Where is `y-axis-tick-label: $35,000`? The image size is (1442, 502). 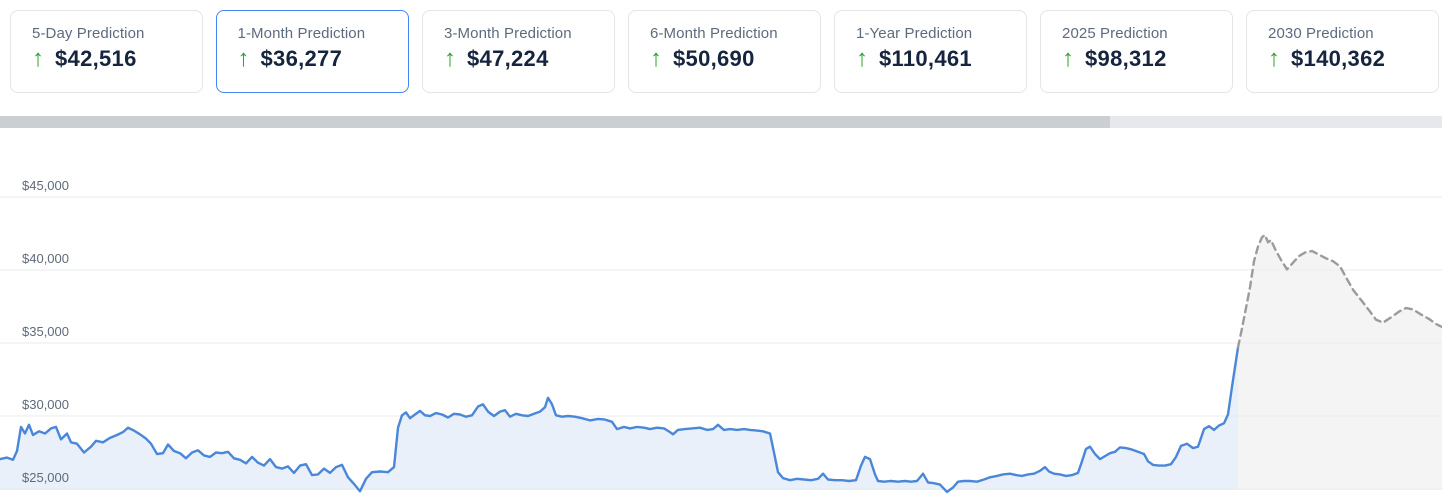
y-axis-tick-label: $35,000 is located at coordinates (45, 331).